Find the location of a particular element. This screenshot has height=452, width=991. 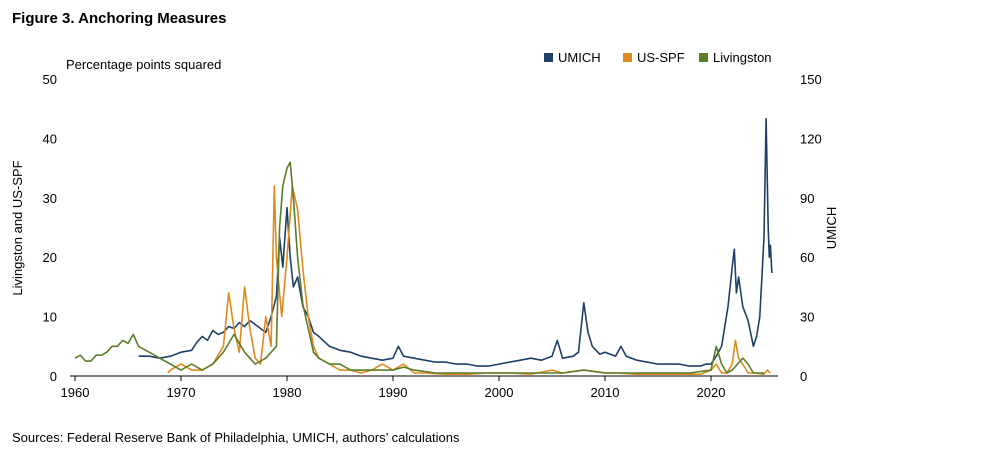

legend-label: Livingston is located at coordinates (742, 57).